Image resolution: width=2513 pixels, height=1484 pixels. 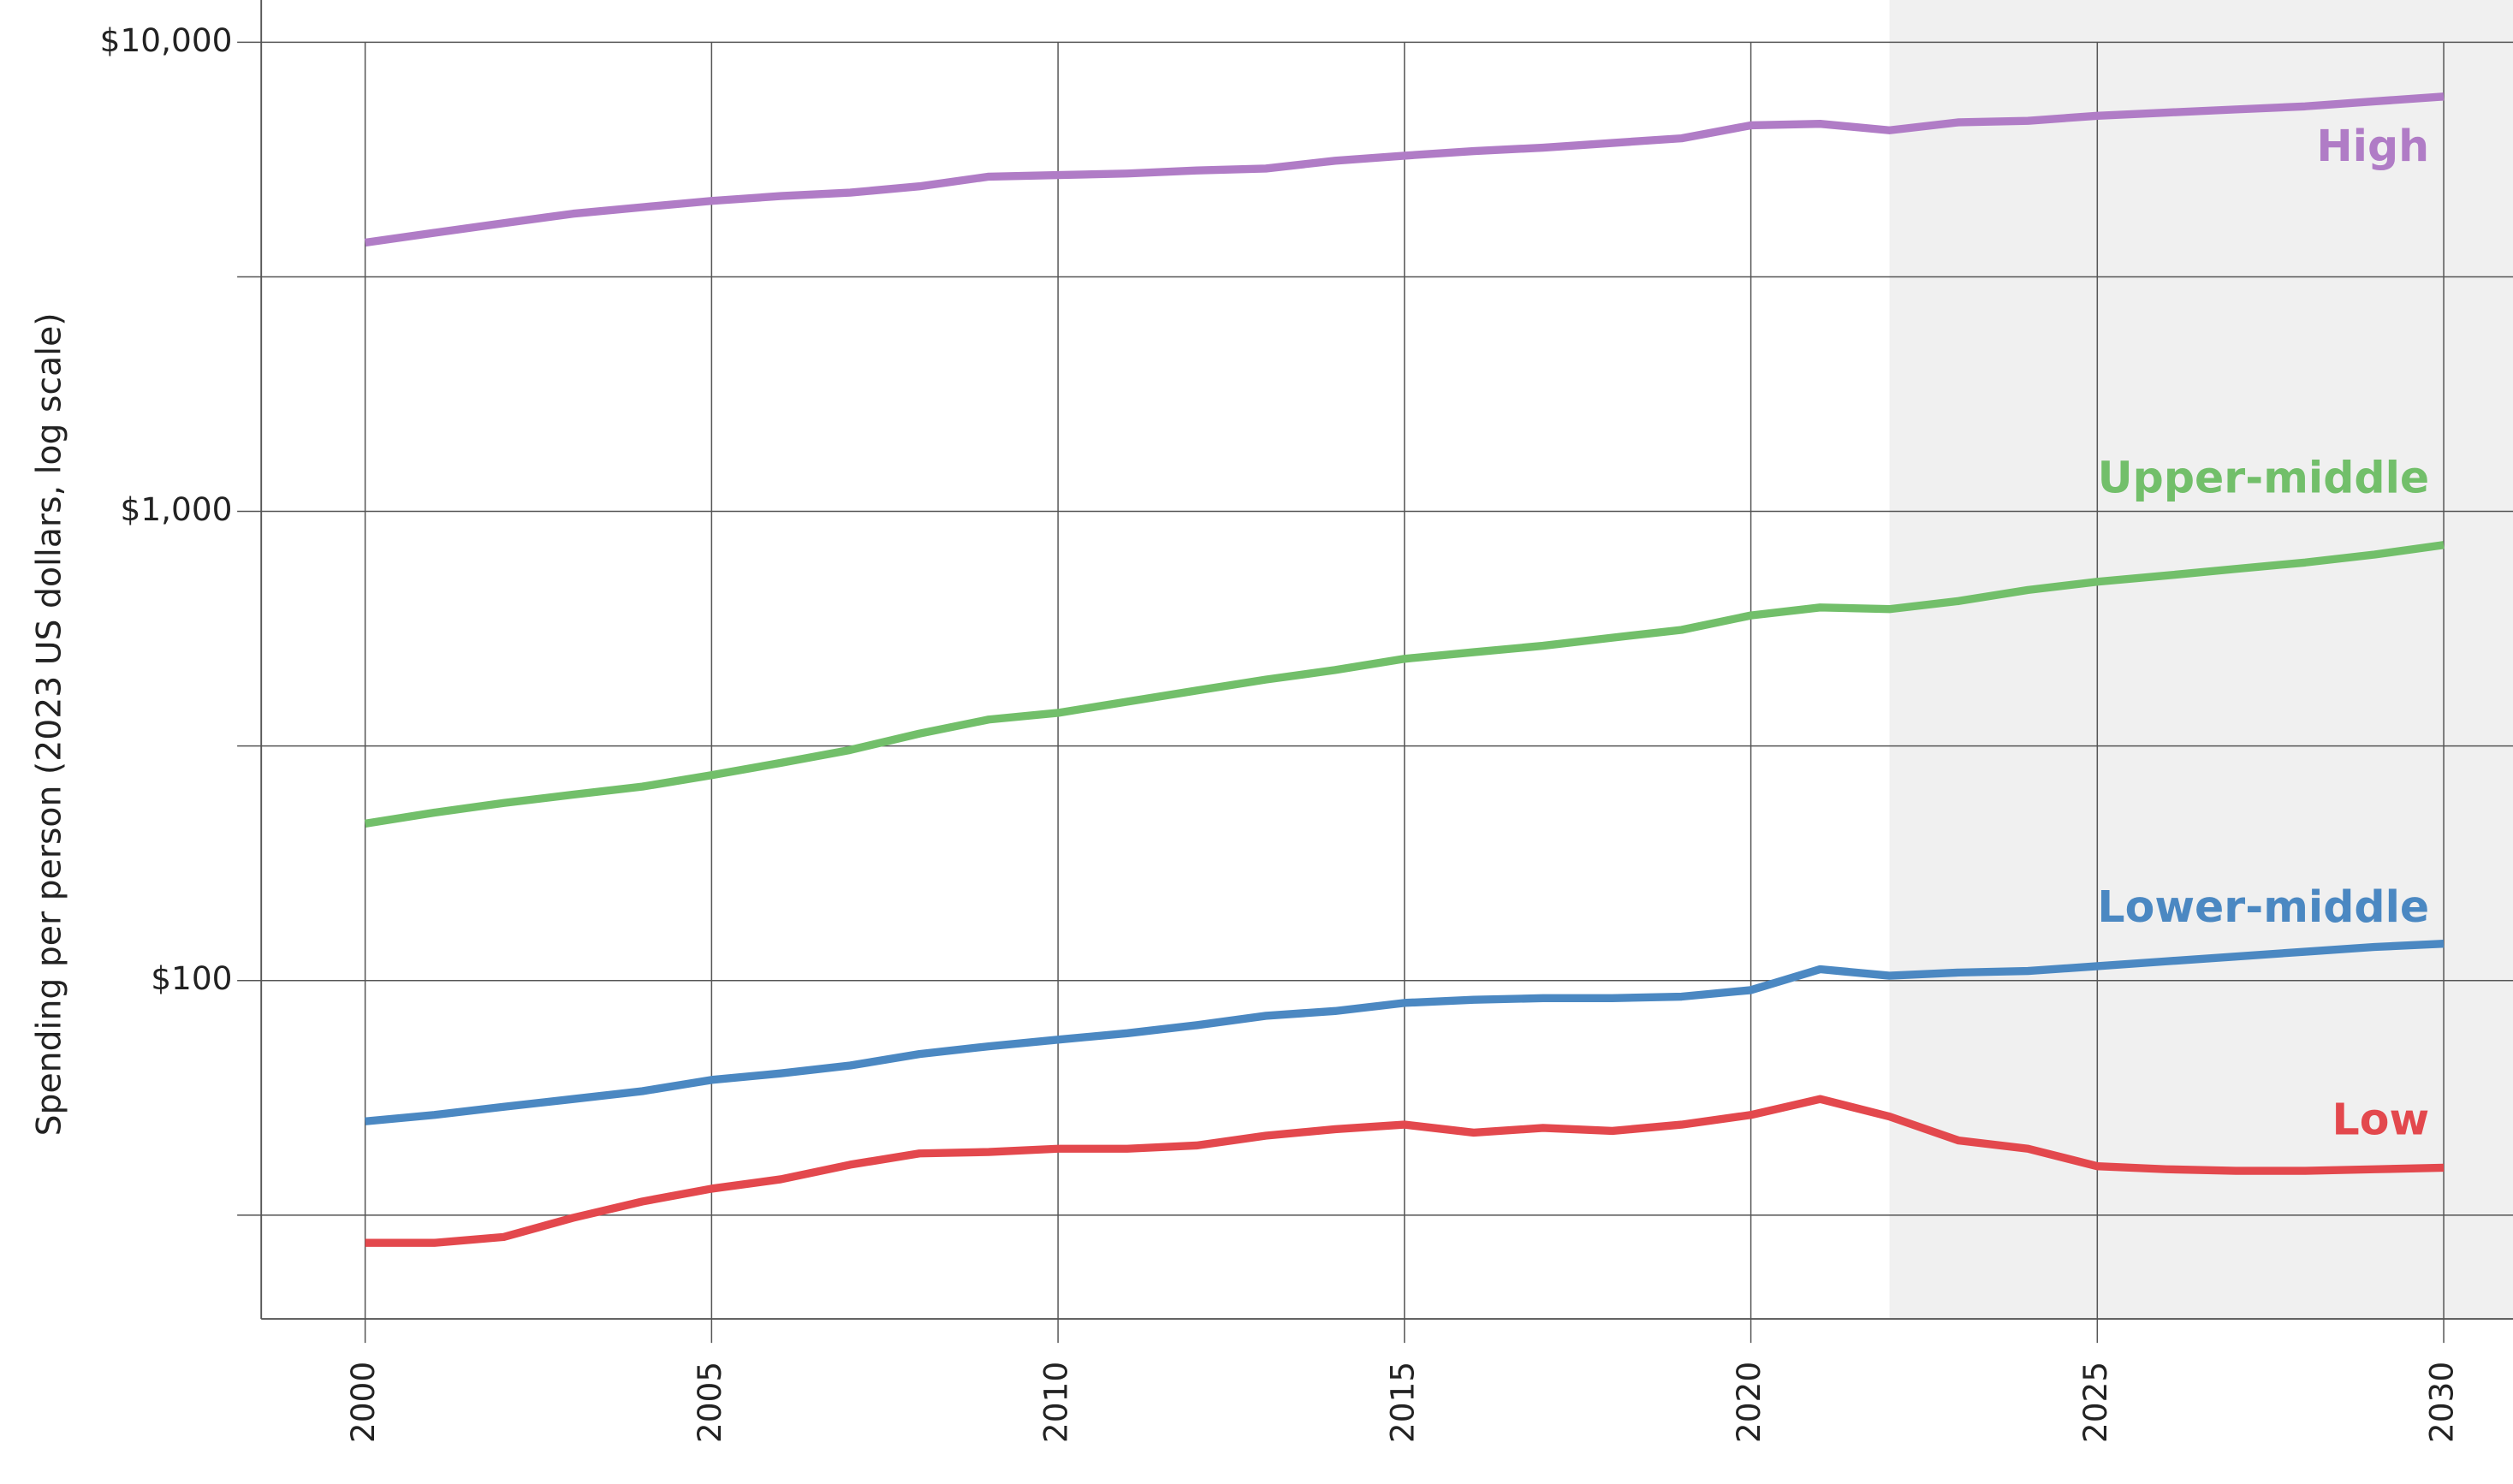 What do you see at coordinates (1056, 1403) in the screenshot?
I see `x-tick-label: 2010` at bounding box center [1056, 1403].